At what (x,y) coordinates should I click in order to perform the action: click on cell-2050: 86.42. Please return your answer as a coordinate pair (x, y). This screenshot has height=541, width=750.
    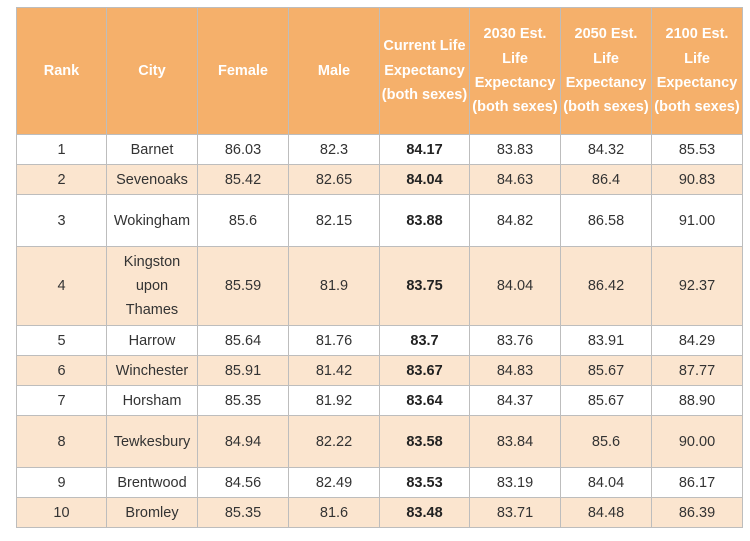
    Looking at the image, I should click on (606, 286).